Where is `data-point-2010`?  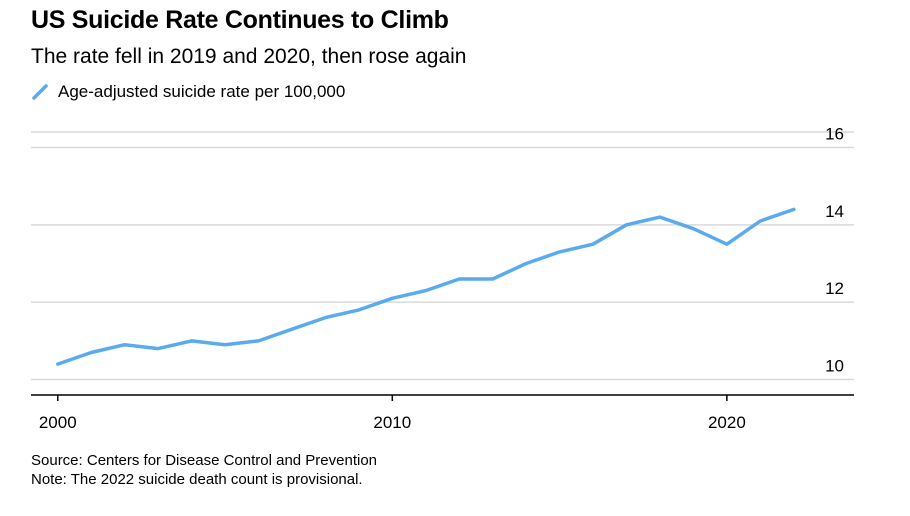
data-point-2010 is located at coordinates (392, 298).